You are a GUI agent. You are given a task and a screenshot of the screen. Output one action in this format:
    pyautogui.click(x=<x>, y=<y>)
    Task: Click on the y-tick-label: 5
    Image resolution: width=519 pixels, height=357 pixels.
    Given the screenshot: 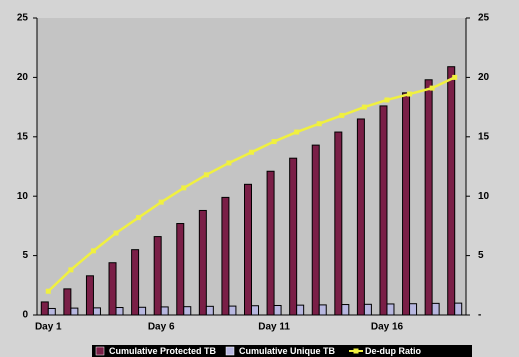 What is the action you would take?
    pyautogui.click(x=25, y=255)
    